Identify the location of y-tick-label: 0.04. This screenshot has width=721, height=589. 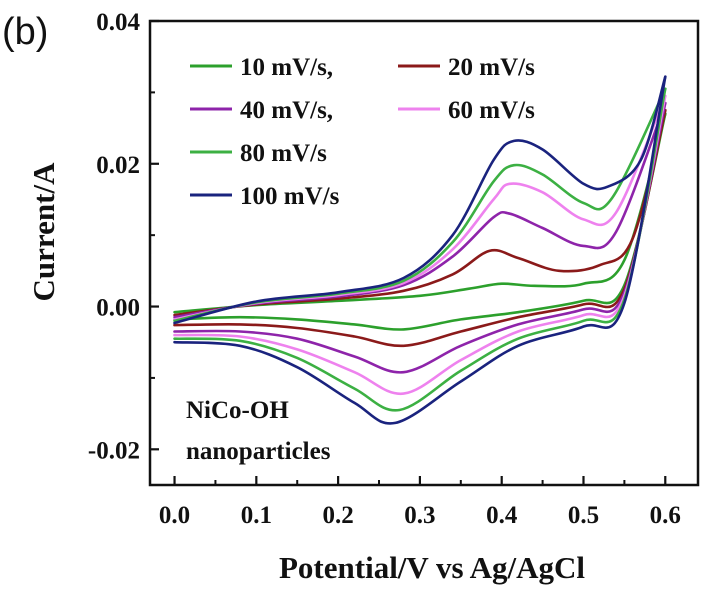
(118, 22).